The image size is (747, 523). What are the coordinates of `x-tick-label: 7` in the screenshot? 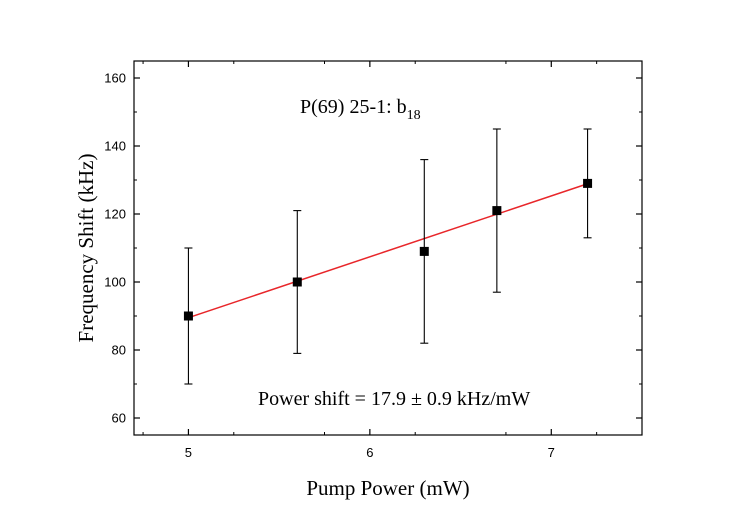 It's located at (551, 452).